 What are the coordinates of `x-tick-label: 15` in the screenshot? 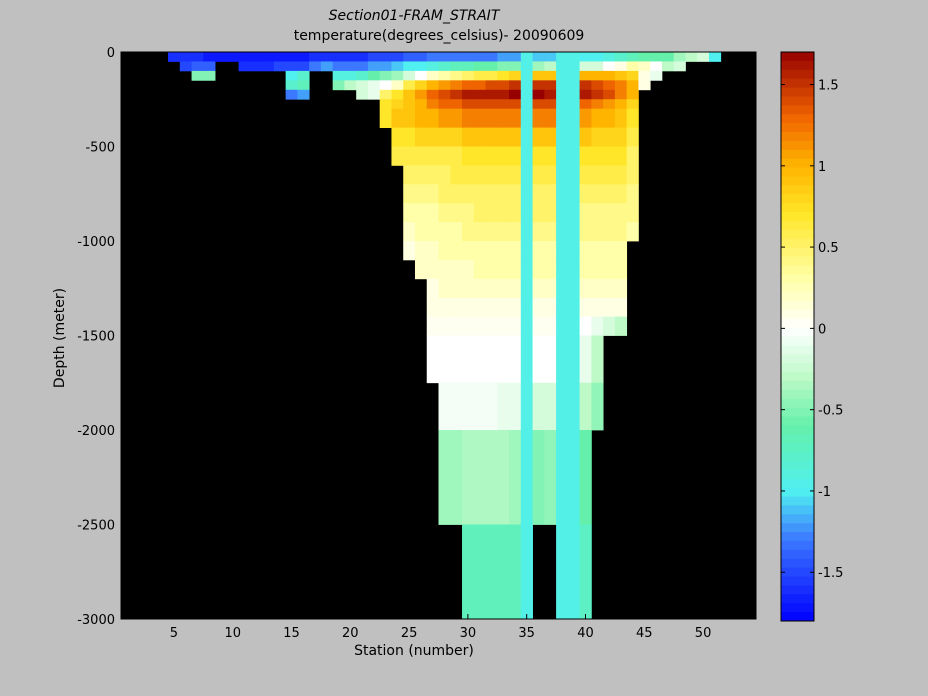 It's located at (291, 633).